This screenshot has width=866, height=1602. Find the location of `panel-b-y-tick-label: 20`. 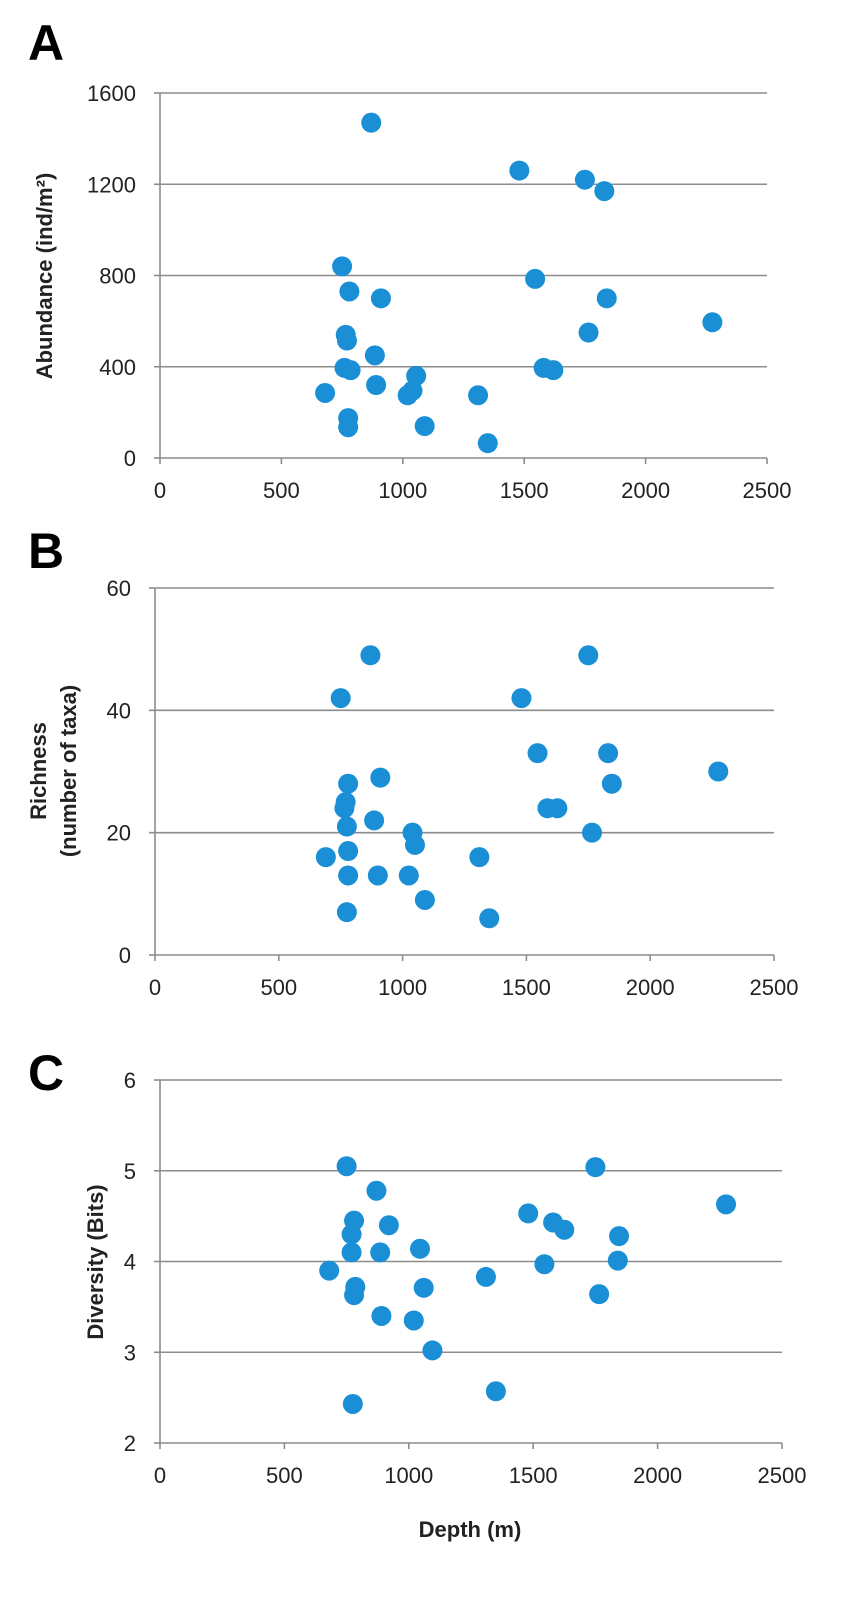

panel-b-y-tick-label: 20 is located at coordinates (119, 833).